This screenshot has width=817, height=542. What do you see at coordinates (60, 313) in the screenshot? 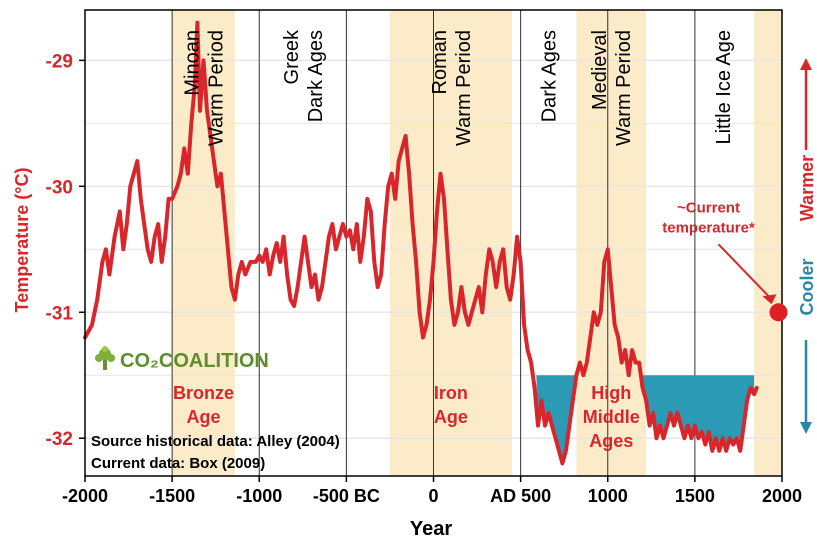
I see `y-tick-label: -31` at bounding box center [60, 313].